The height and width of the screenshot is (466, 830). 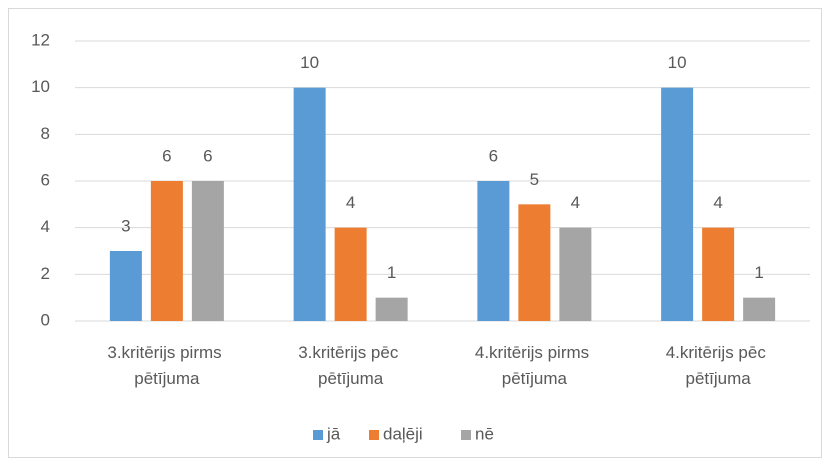 What do you see at coordinates (40, 86) in the screenshot?
I see `y-tick-label: 10` at bounding box center [40, 86].